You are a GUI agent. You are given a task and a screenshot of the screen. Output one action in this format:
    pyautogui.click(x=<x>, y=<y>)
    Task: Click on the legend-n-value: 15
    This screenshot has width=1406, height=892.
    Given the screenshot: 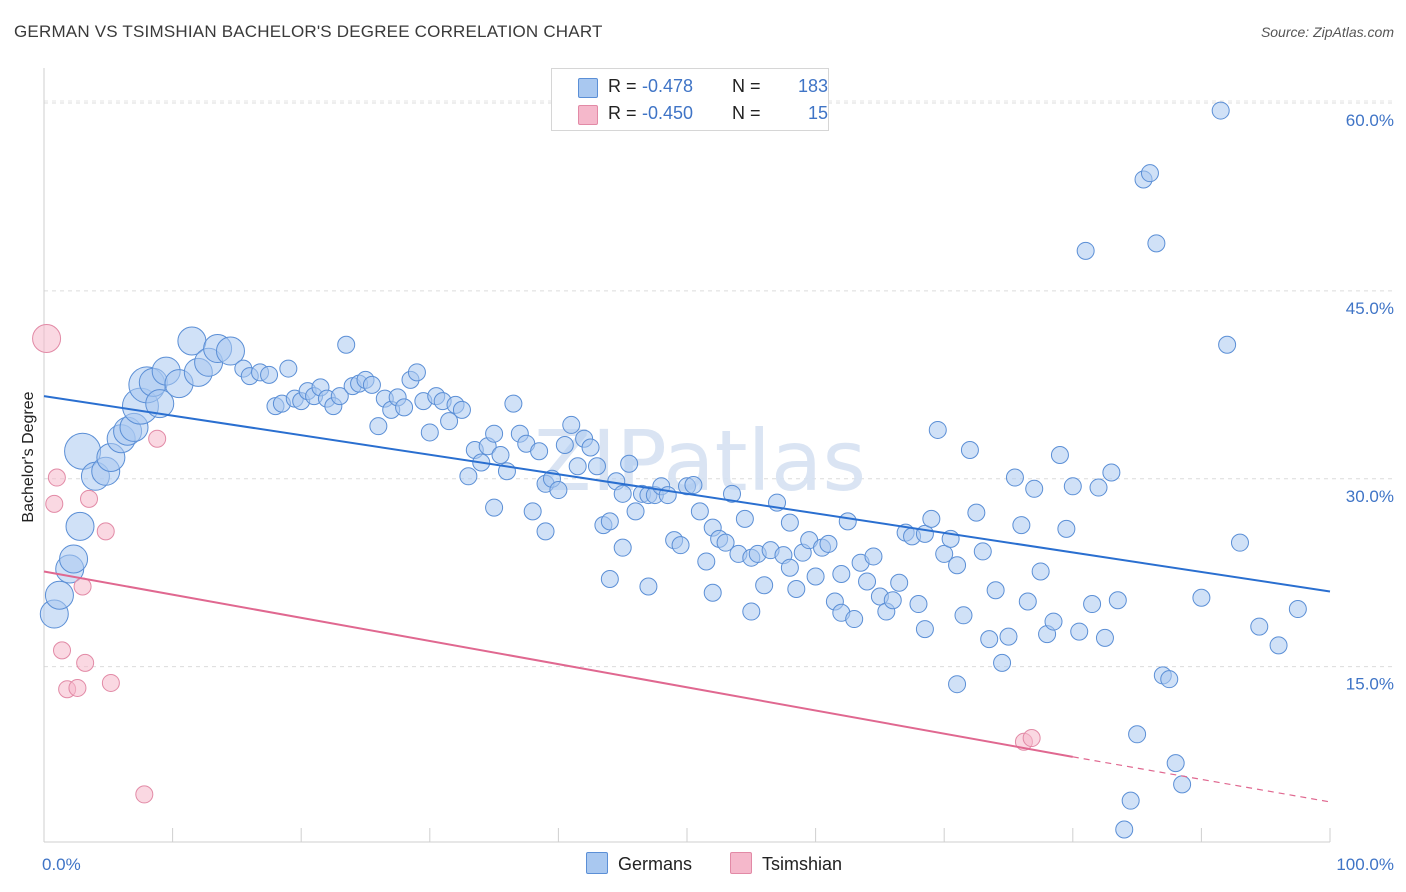 What is the action you would take?
    pyautogui.click(x=817, y=113)
    